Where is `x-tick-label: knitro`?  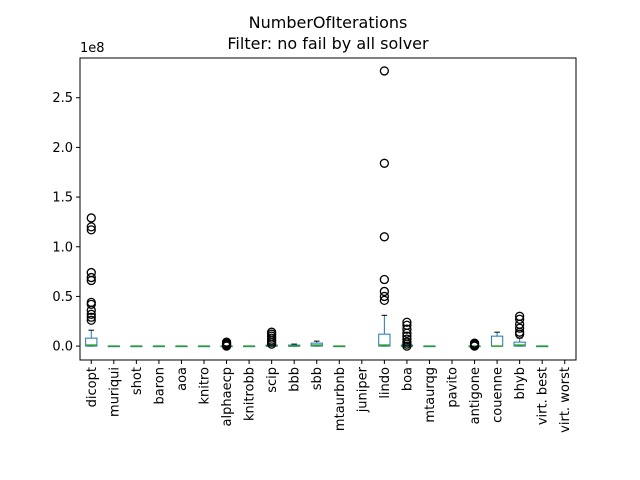 x-tick-label: knitro is located at coordinates (205, 386).